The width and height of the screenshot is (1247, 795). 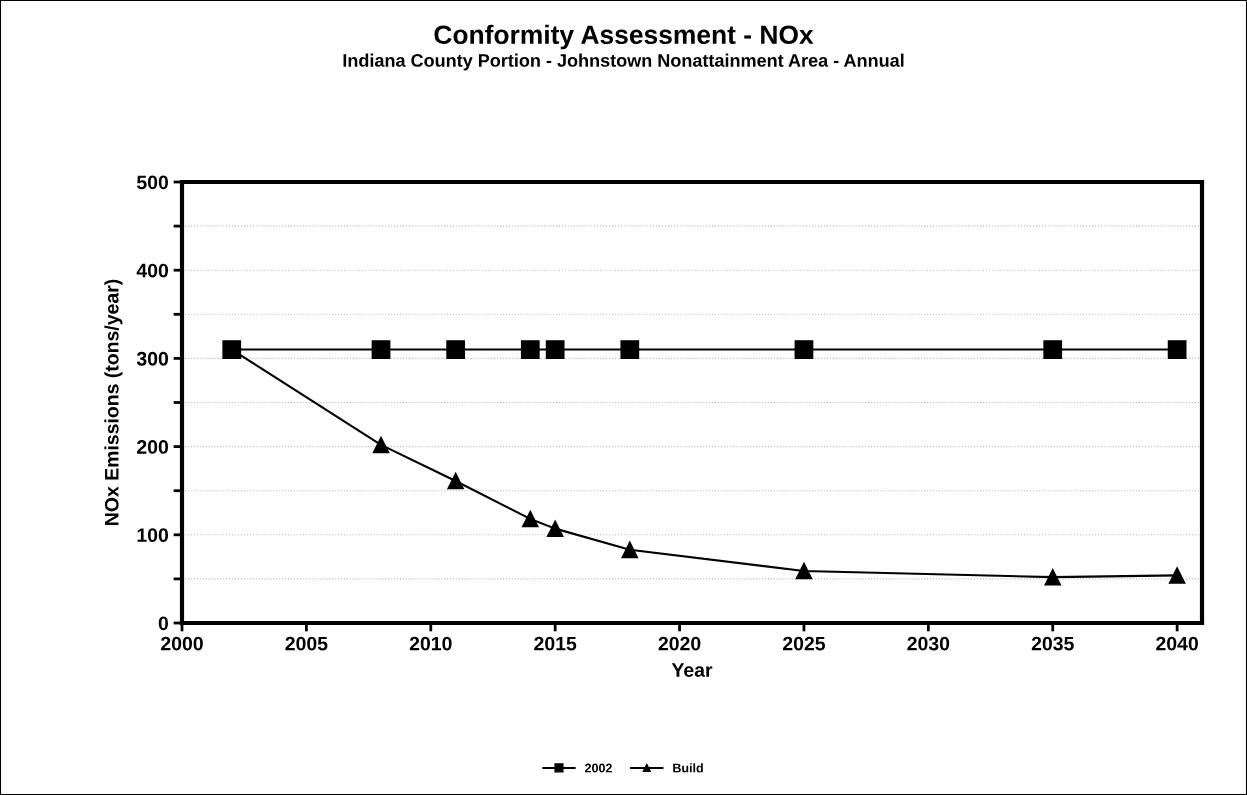 What do you see at coordinates (152, 358) in the screenshot?
I see `y-tick-label: 300` at bounding box center [152, 358].